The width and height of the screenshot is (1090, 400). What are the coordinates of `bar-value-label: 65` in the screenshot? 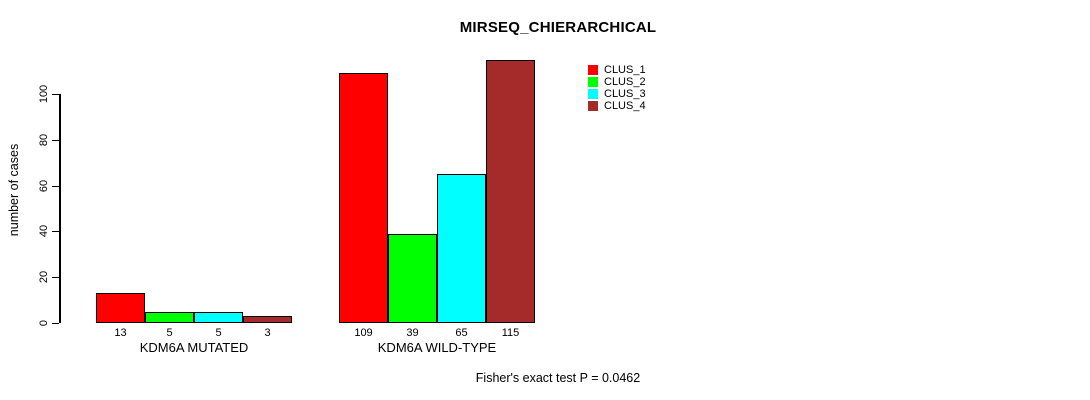 It's located at (461, 333).